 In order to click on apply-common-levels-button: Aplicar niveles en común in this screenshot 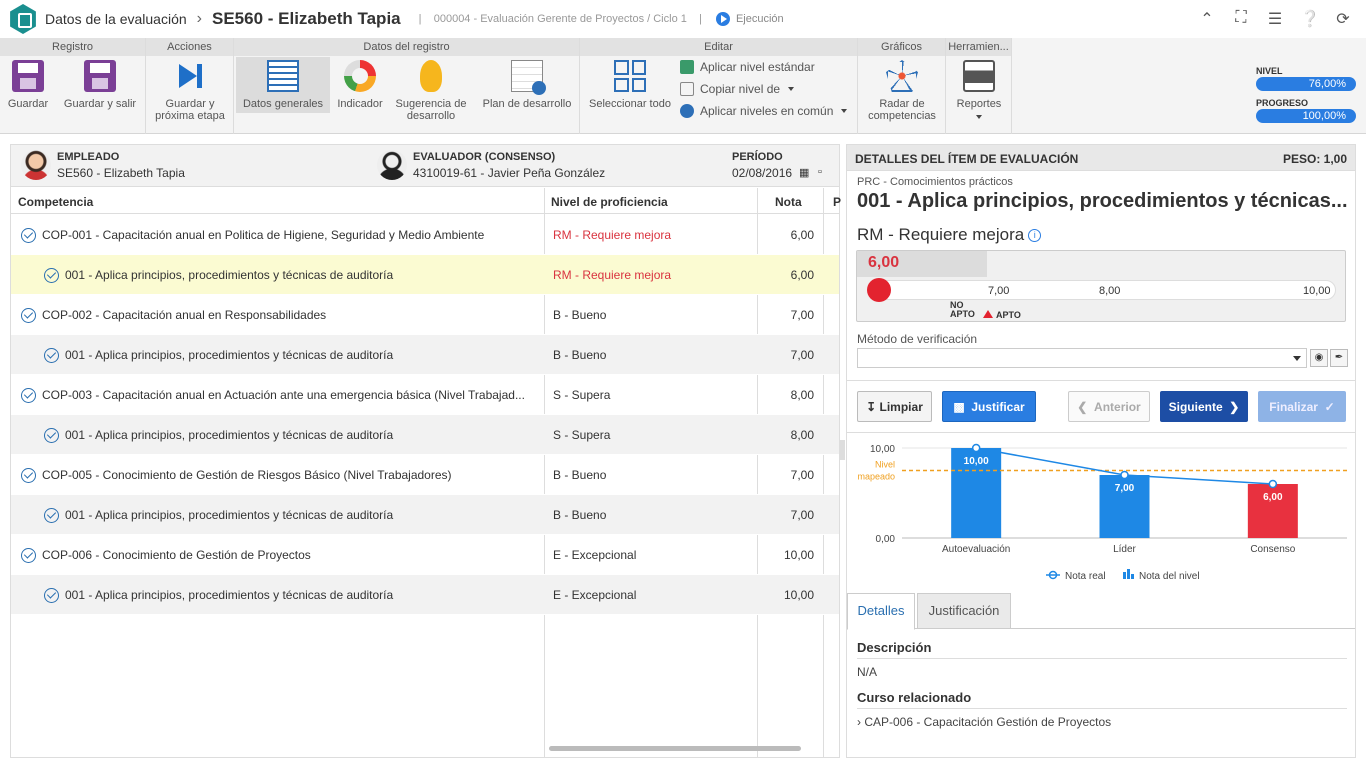, I will do `click(764, 111)`.